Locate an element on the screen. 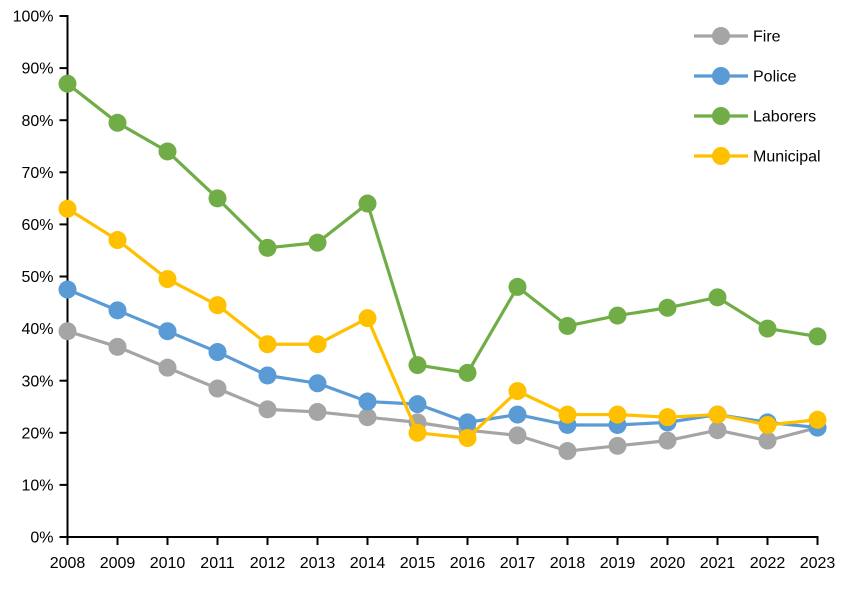 Image resolution: width=852 pixels, height=593 pixels. data-point-fire-2010 is located at coordinates (167, 367).